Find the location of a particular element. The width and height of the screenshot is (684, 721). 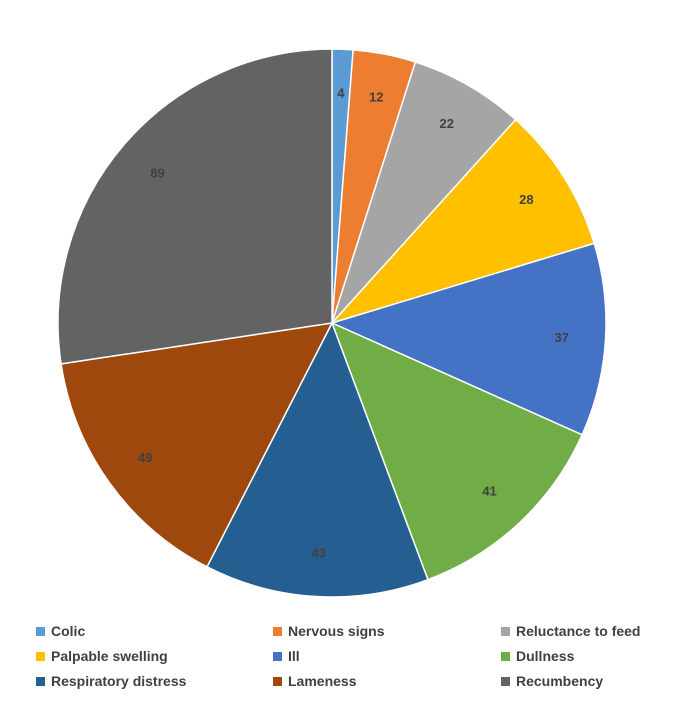

legend-label: Respiratory distress is located at coordinates (119, 681).